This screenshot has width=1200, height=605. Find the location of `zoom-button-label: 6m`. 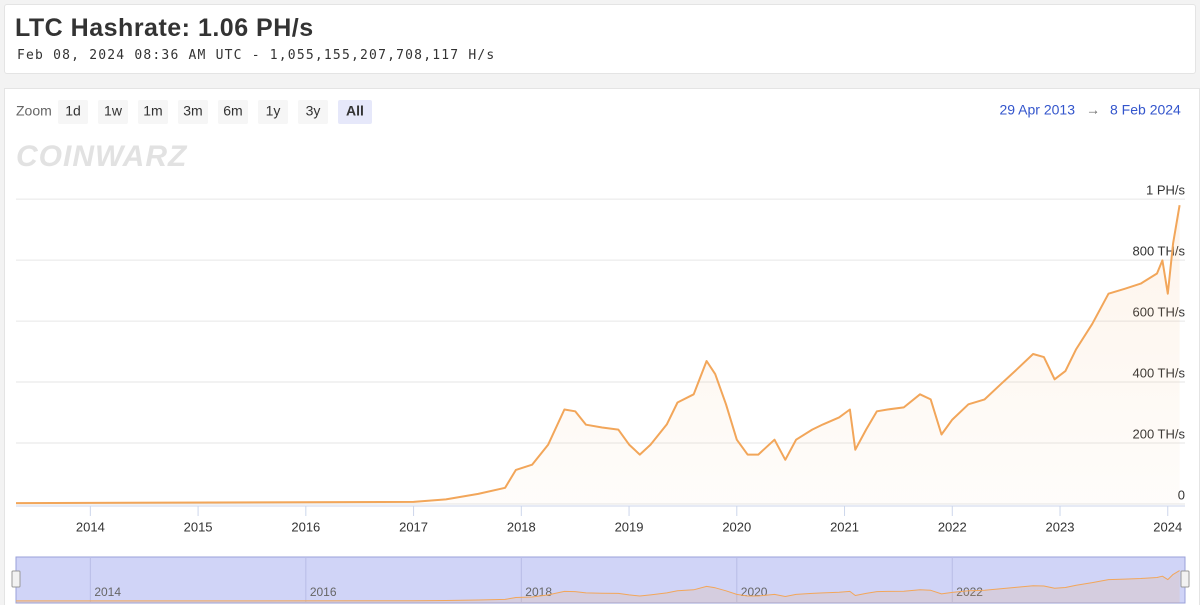

zoom-button-label: 6m is located at coordinates (232, 111).